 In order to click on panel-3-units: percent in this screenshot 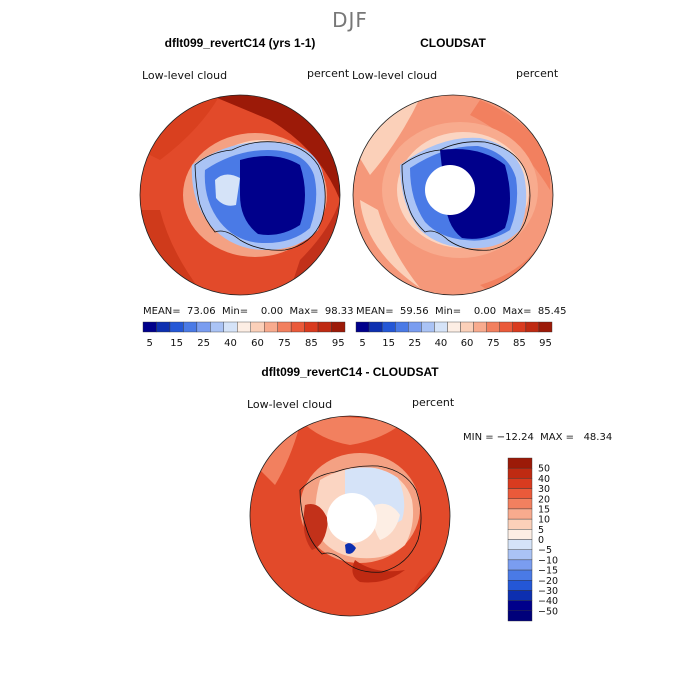, I will do `click(433, 402)`.